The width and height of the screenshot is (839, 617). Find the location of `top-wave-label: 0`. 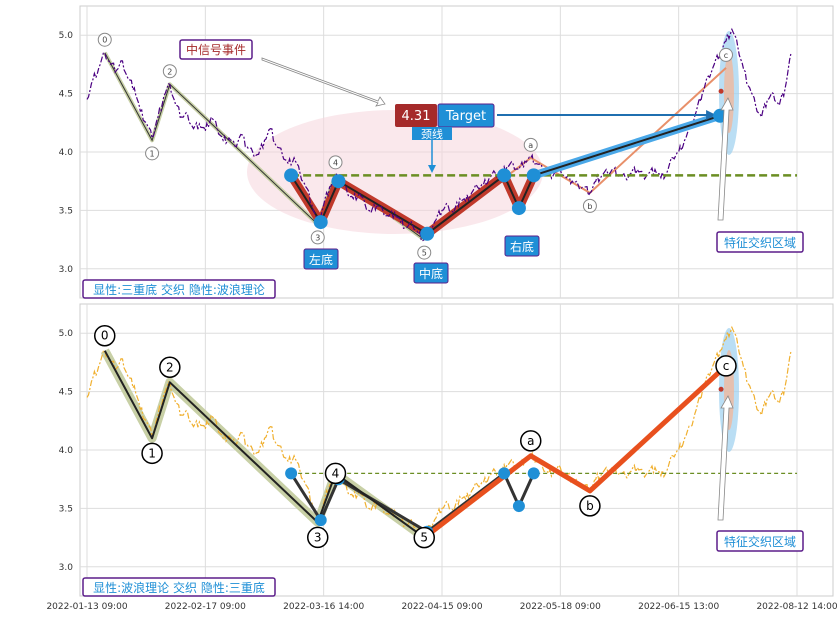

top-wave-label: 0 is located at coordinates (104, 40).